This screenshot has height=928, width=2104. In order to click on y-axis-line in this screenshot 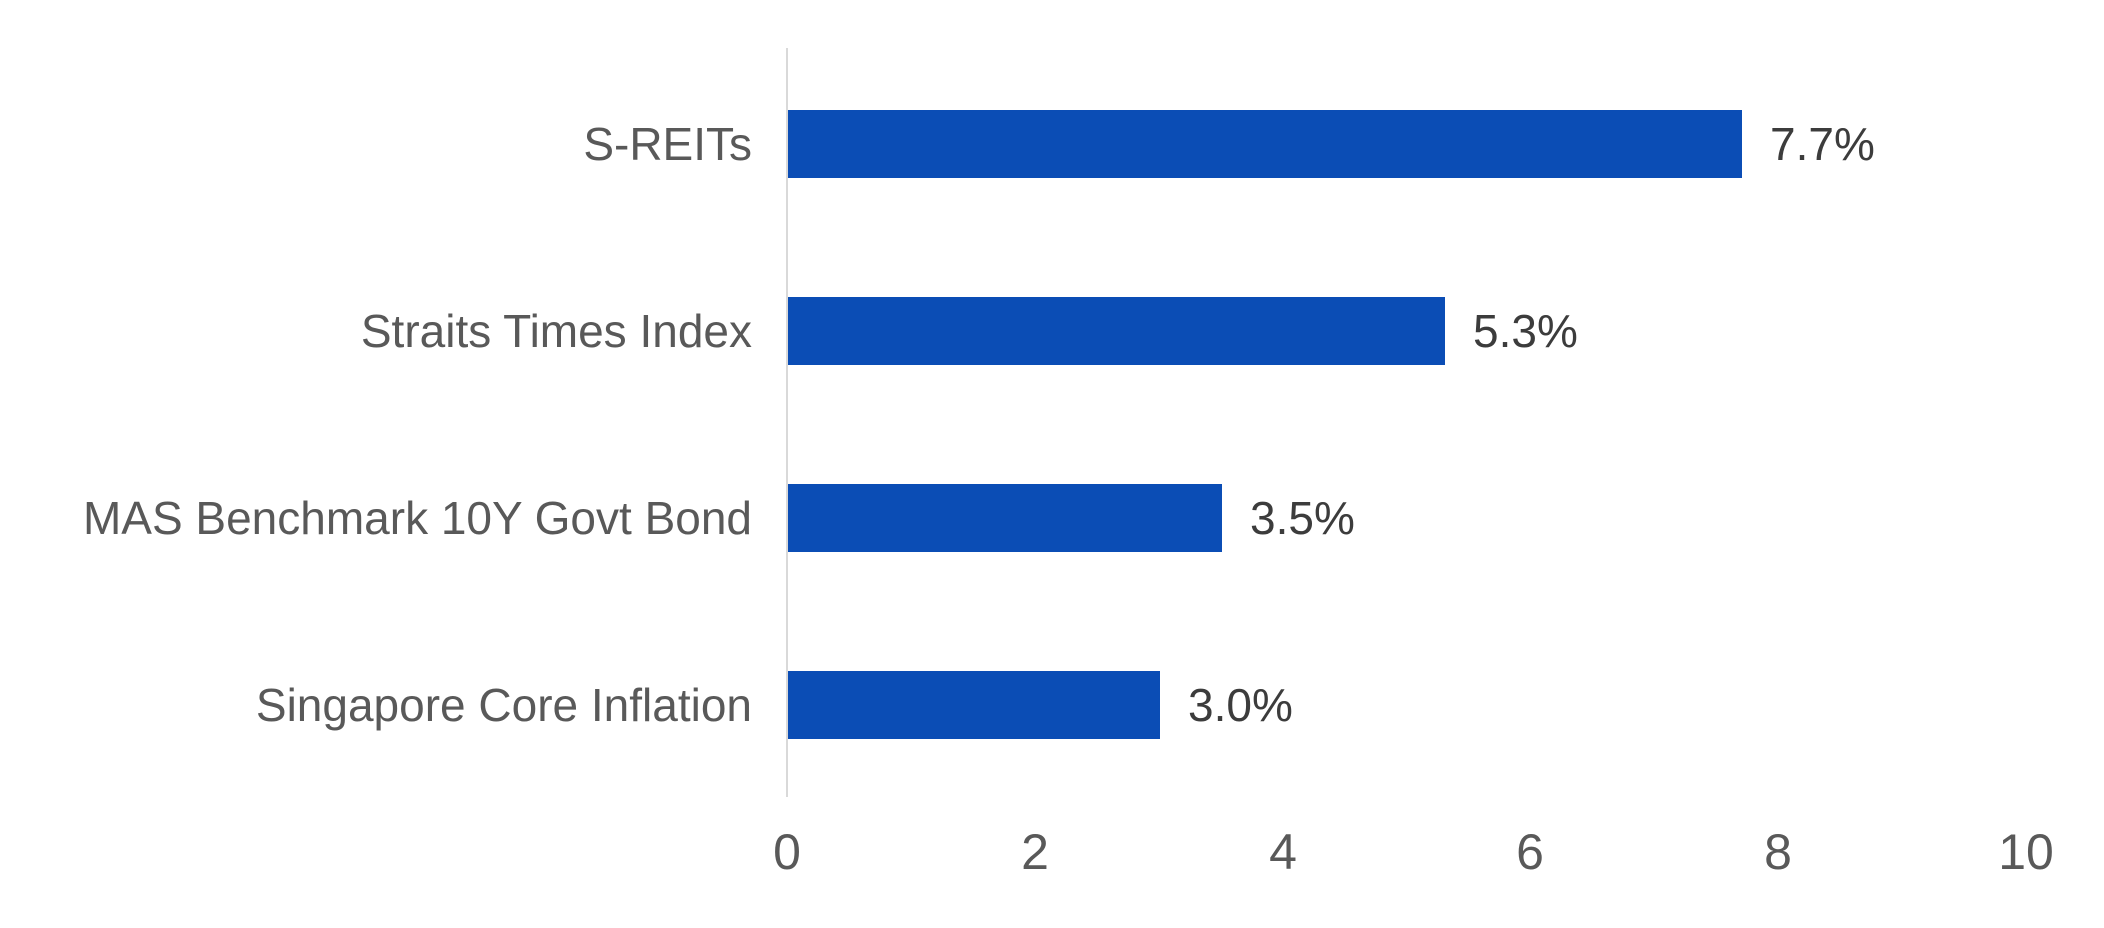, I will do `click(787, 422)`.